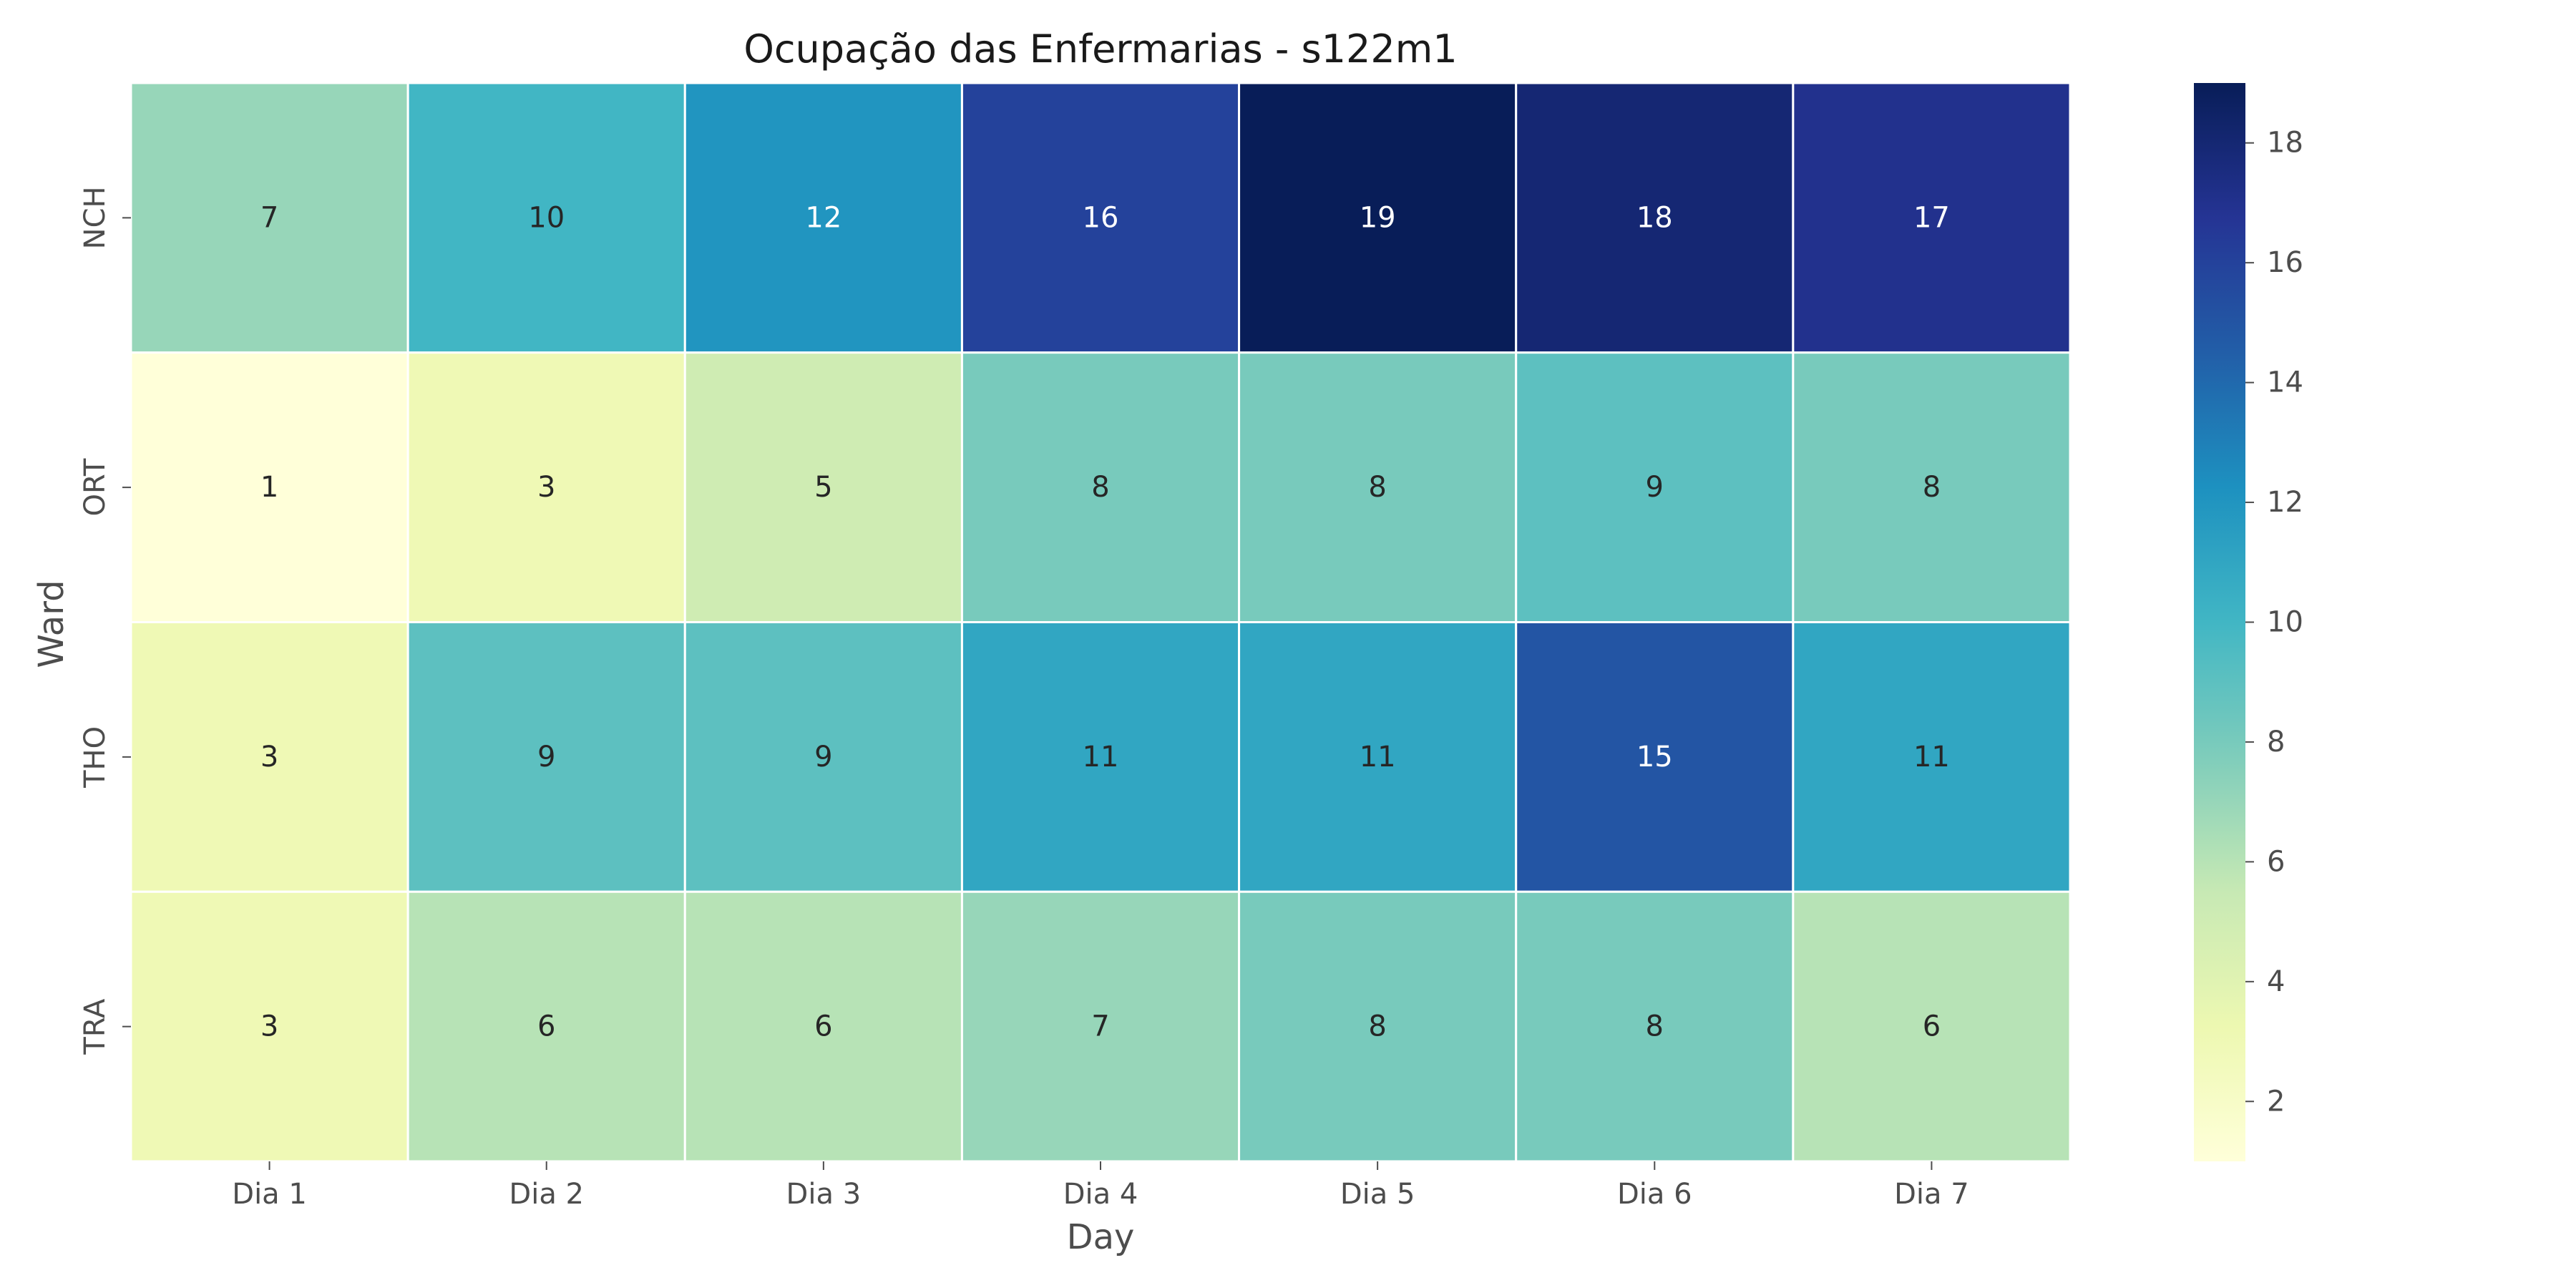 The width and height of the screenshot is (2576, 1288). What do you see at coordinates (2276, 861) in the screenshot?
I see `colorbar-tick-label: 6` at bounding box center [2276, 861].